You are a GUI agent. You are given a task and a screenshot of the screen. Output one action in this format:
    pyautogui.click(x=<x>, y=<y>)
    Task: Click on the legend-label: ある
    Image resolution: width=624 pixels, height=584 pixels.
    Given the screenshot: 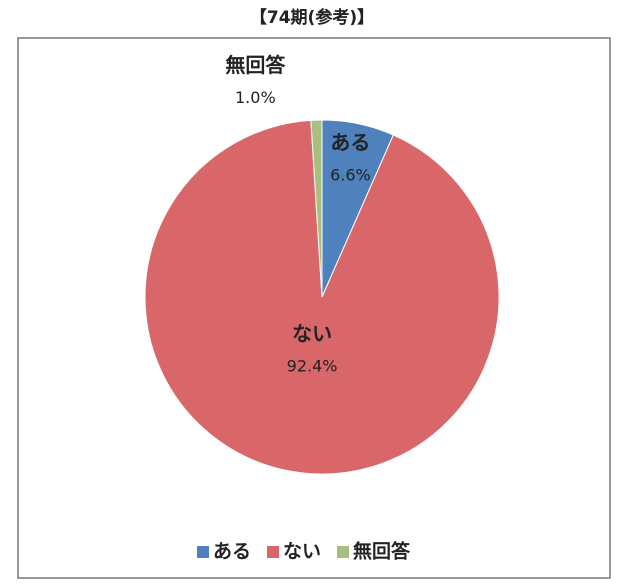 What is the action you would take?
    pyautogui.click(x=232, y=552)
    